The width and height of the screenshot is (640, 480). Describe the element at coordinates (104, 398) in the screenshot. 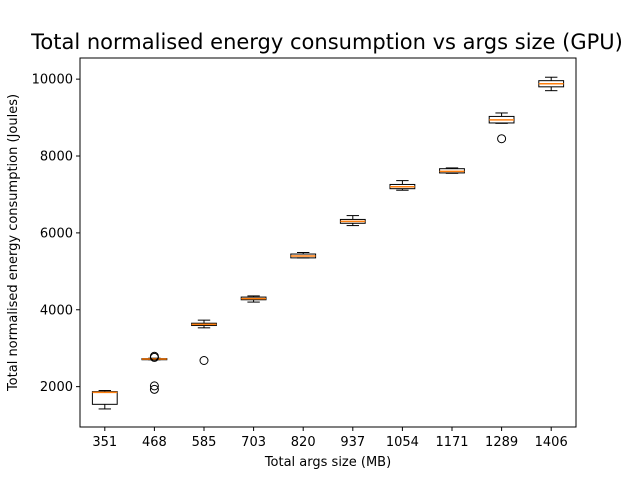

I see `box` at that location.